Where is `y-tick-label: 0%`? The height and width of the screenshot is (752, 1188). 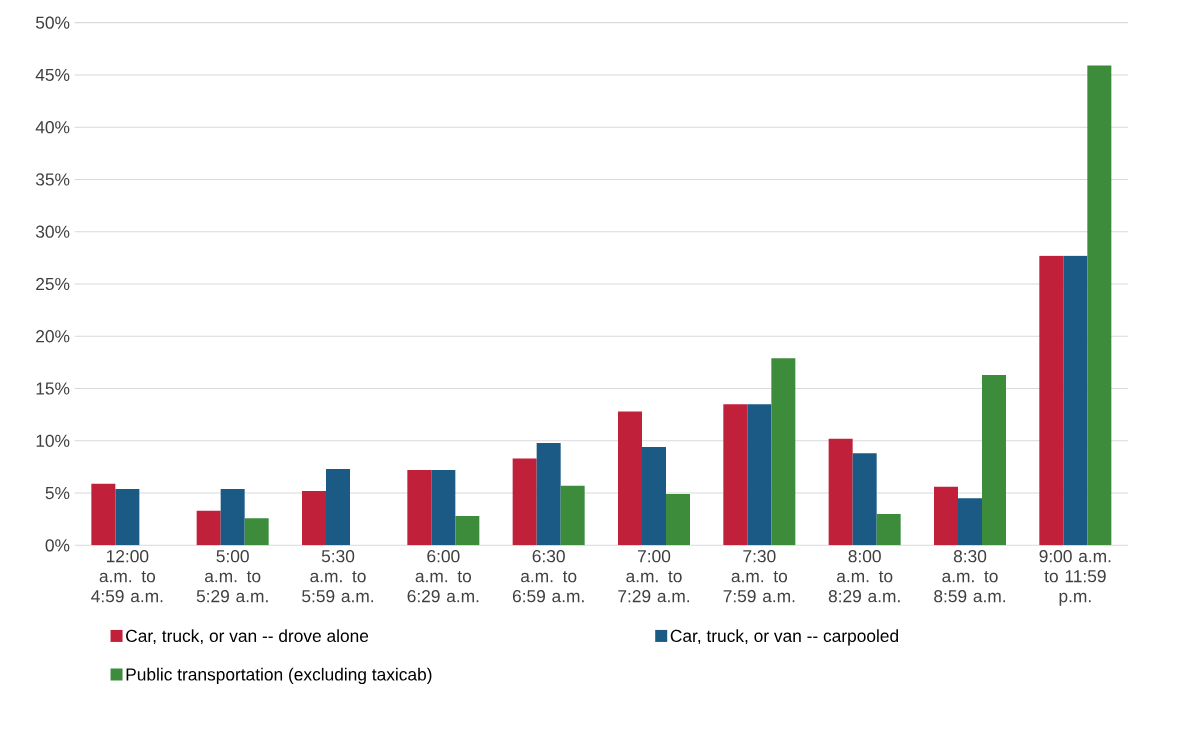 y-tick-label: 0% is located at coordinates (57, 545).